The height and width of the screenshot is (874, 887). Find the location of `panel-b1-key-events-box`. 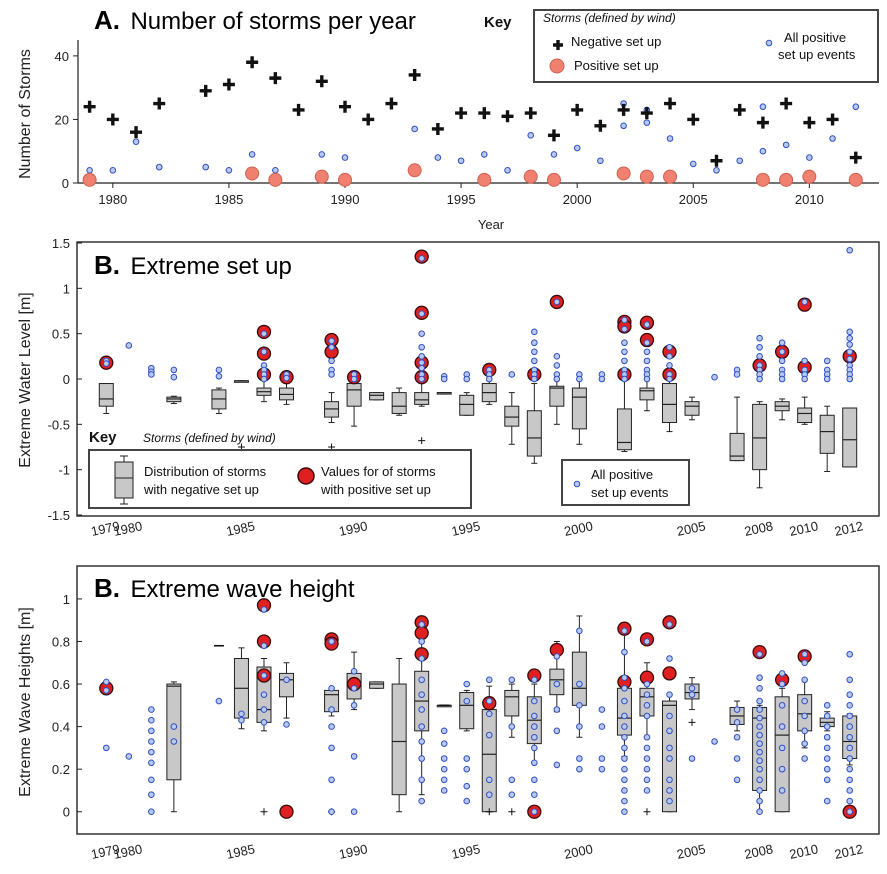

panel-b1-key-events-box is located at coordinates (625, 482).